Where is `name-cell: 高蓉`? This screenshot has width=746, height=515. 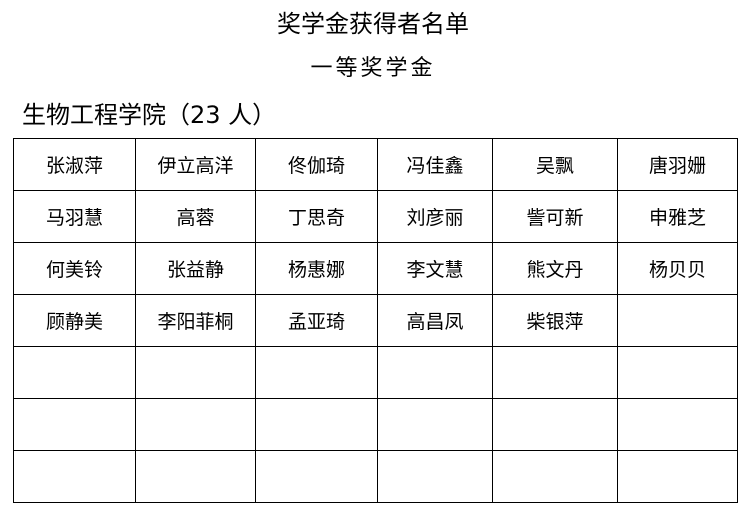 name-cell: 高蓉 is located at coordinates (195, 216).